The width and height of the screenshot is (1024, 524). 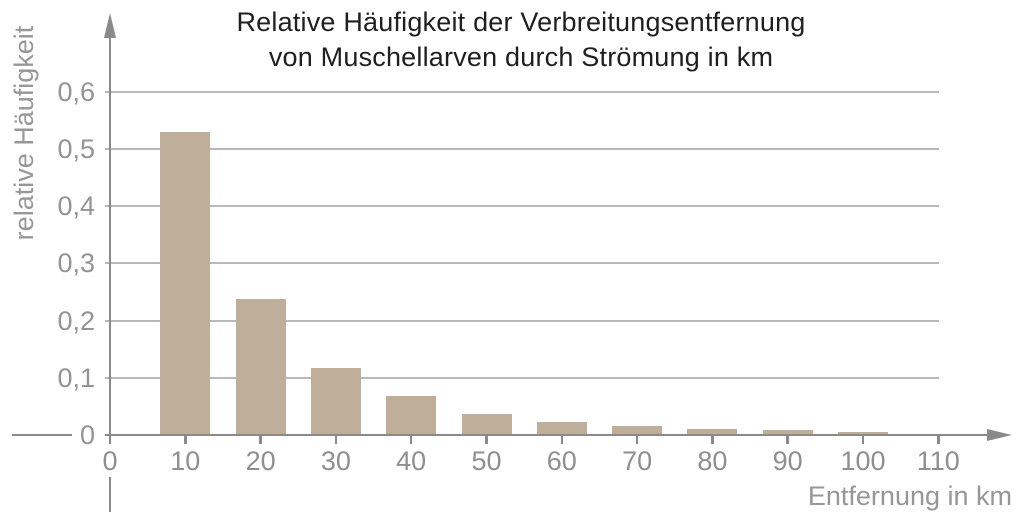 I want to click on chart-title-line2: von Muschellarven durch Strömung in km, so click(x=521, y=57).